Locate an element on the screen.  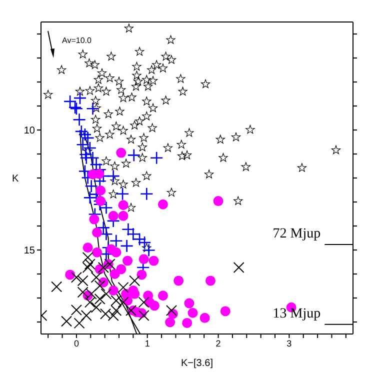
x-tick-label: 1 is located at coordinates (147, 343).